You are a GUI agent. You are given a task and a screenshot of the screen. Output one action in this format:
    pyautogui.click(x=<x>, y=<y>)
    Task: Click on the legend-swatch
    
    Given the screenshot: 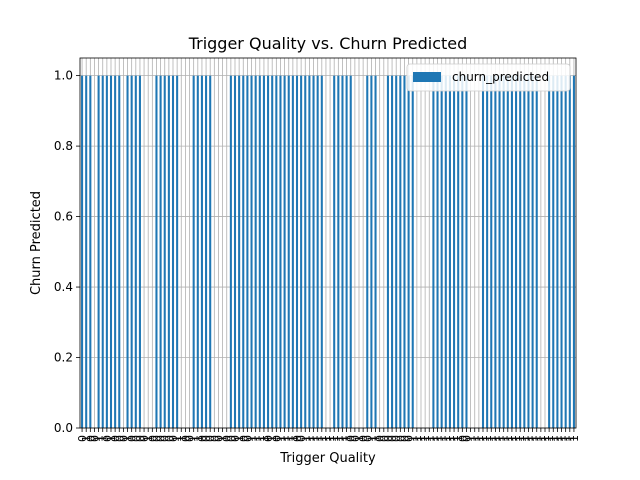 What is the action you would take?
    pyautogui.click(x=427, y=77)
    